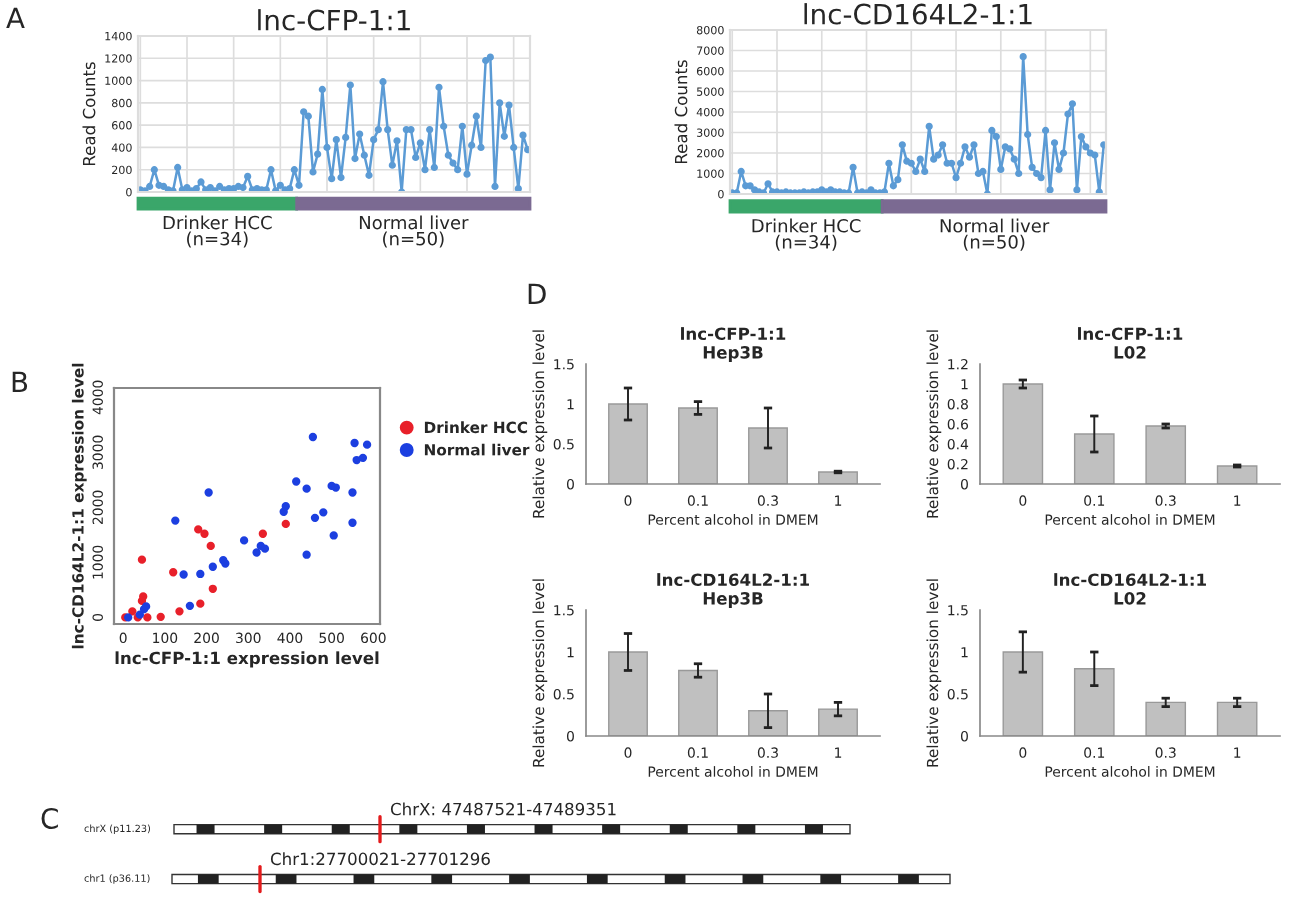 This screenshot has height=906, width=1300. What do you see at coordinates (334, 20) in the screenshot?
I see `chart-title: lnc-CFP-1:1` at bounding box center [334, 20].